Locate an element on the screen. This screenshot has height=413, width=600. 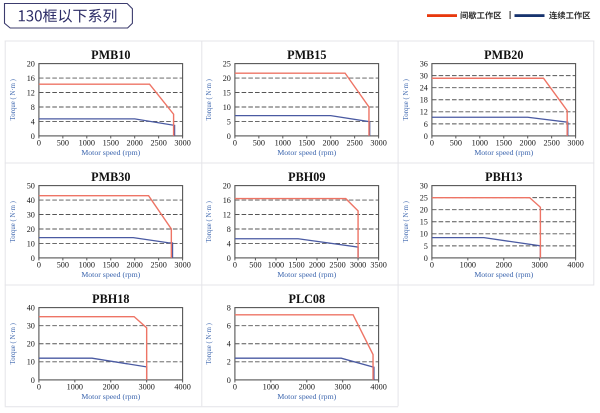
svg-text: 16 is located at coordinates (227, 199).